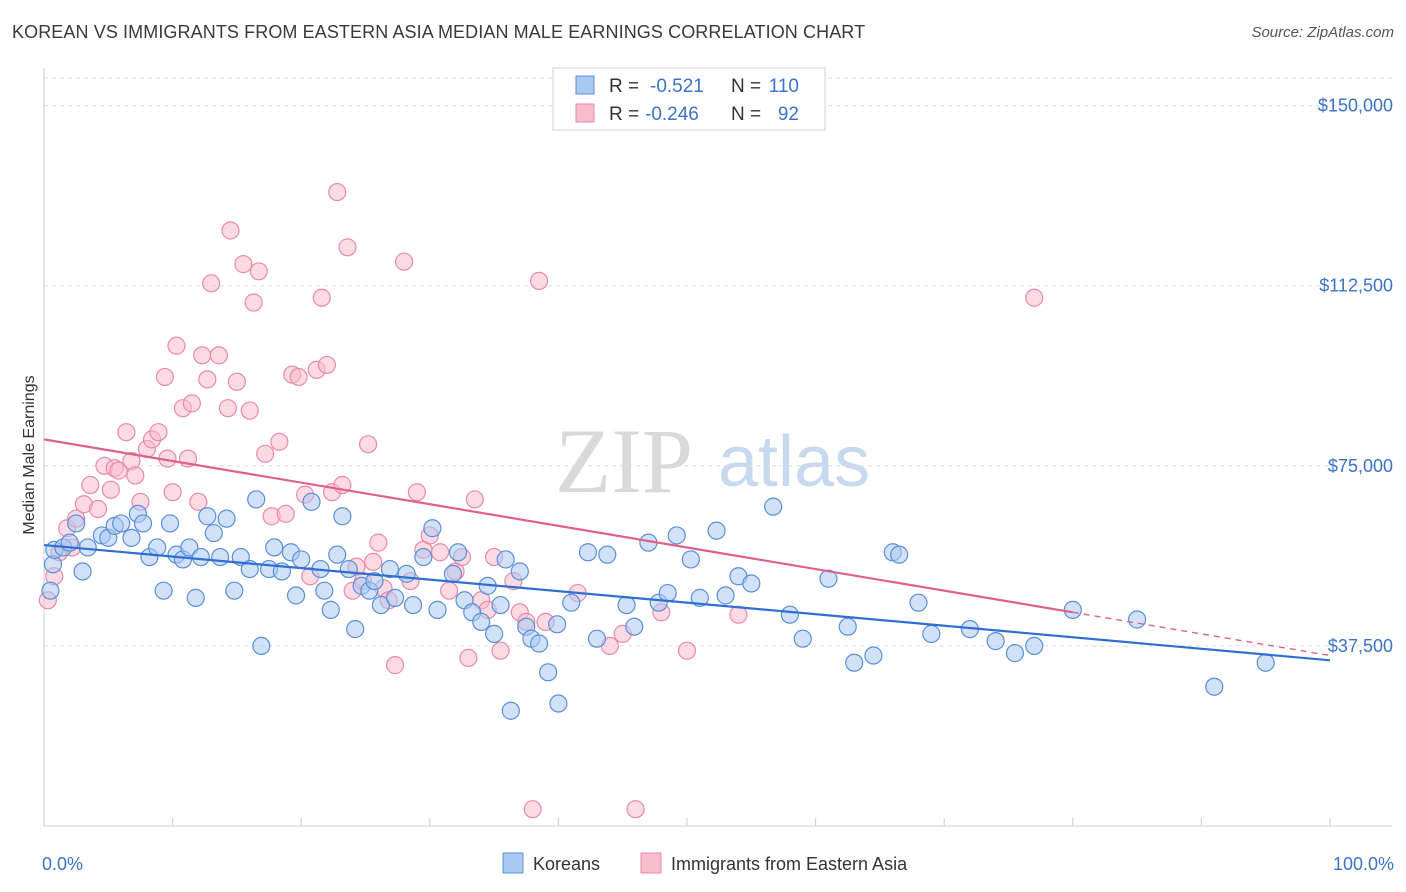 Image resolution: width=1406 pixels, height=892 pixels. What do you see at coordinates (672, 114) in the screenshot?
I see `legend-r-value-2: -0.246` at bounding box center [672, 114].